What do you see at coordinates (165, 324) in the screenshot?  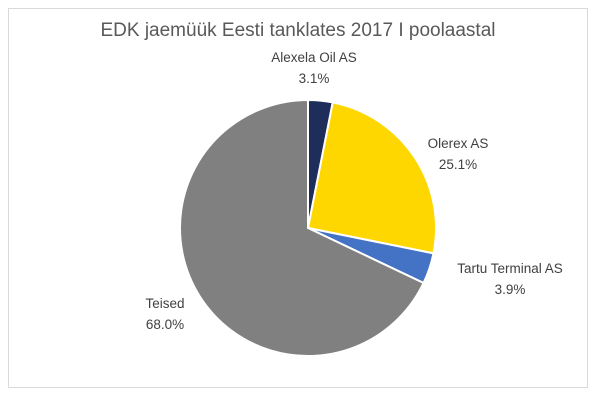 I see `slice-value-teised: 68.0%` at bounding box center [165, 324].